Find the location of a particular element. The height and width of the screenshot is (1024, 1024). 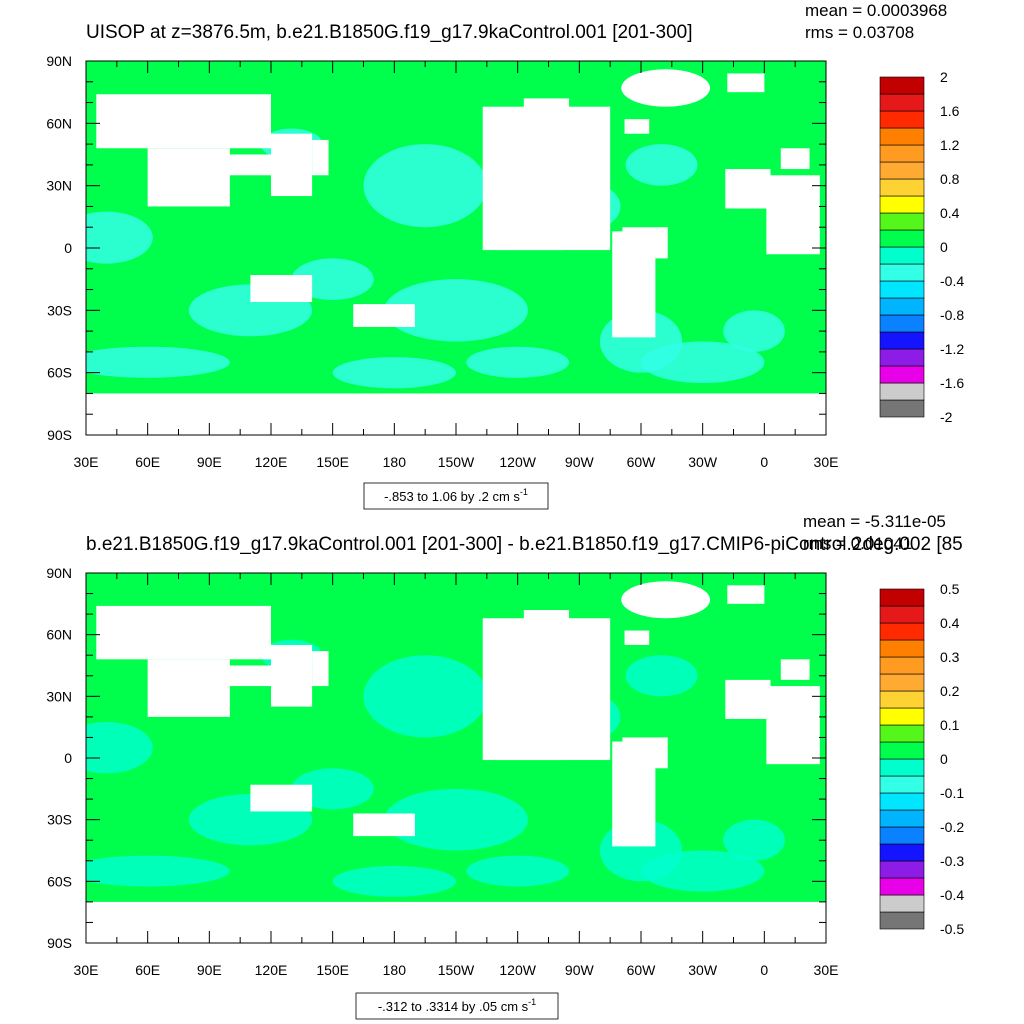

info-label-text: -.312 to .3314 by .05 cm s-1 is located at coordinates (457, 1005).